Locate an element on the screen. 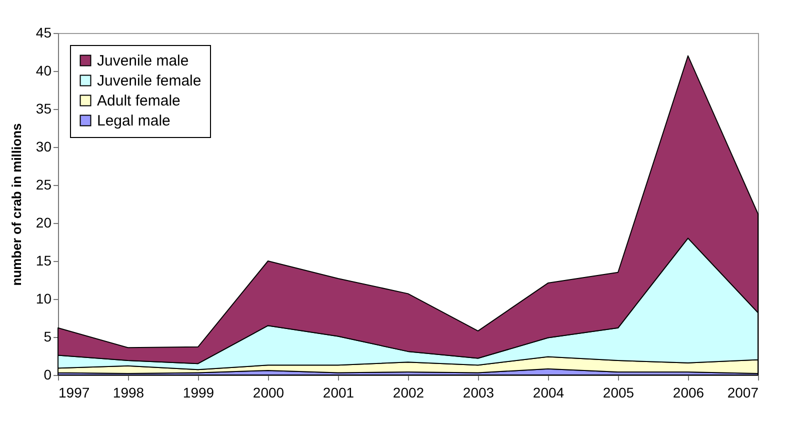  x-tick-label: 2000 is located at coordinates (268, 392).